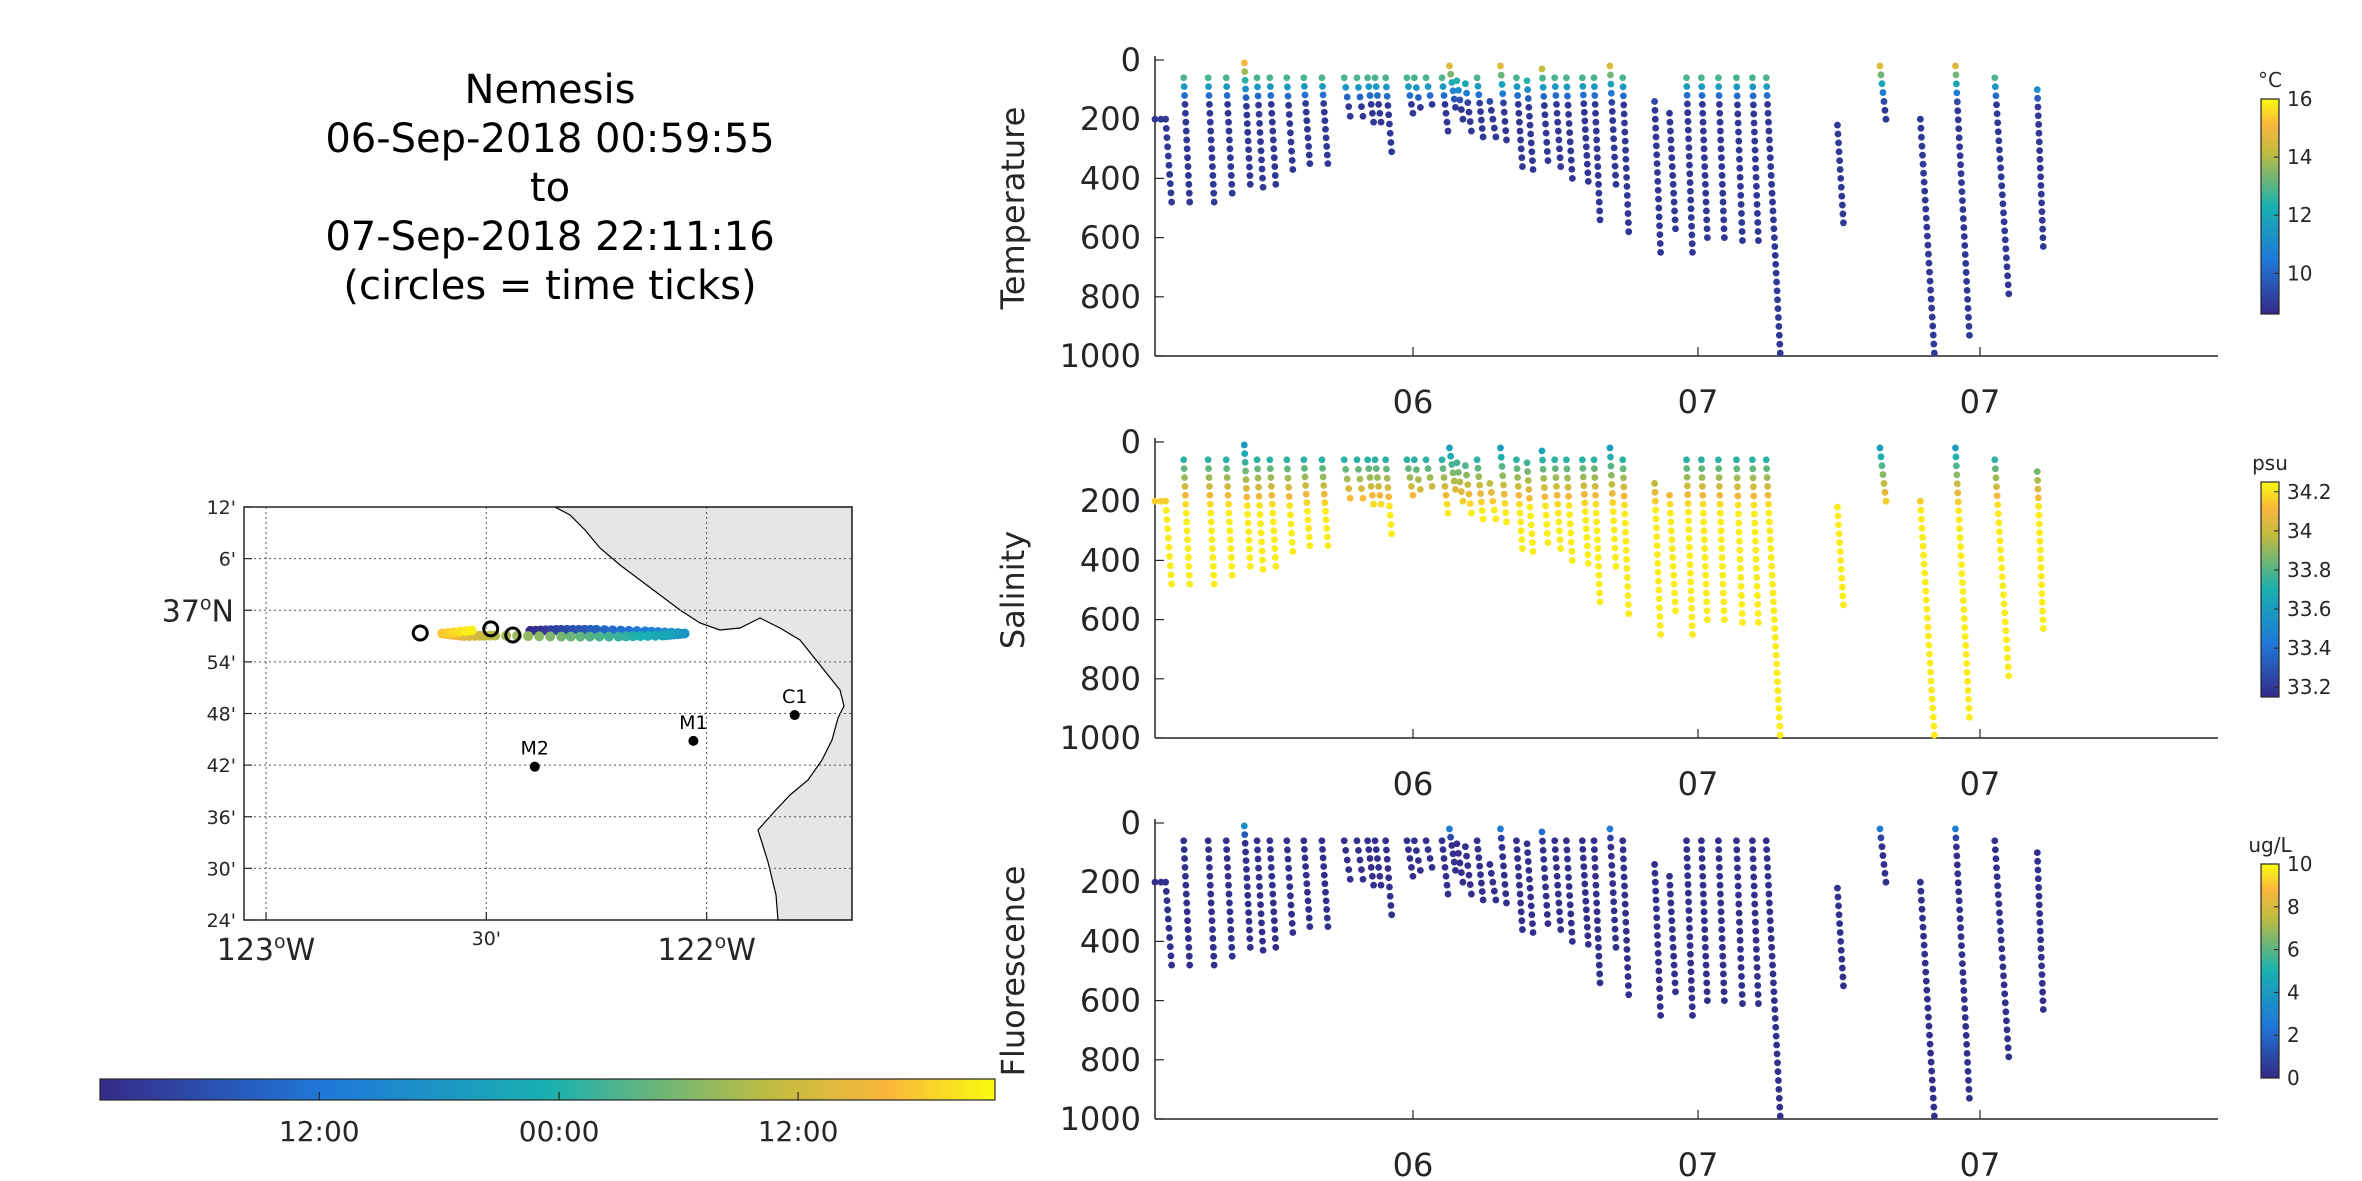 The width and height of the screenshot is (2362, 1181). Describe the element at coordinates (221, 818) in the screenshot. I see `map-lat-label: 36'` at that location.